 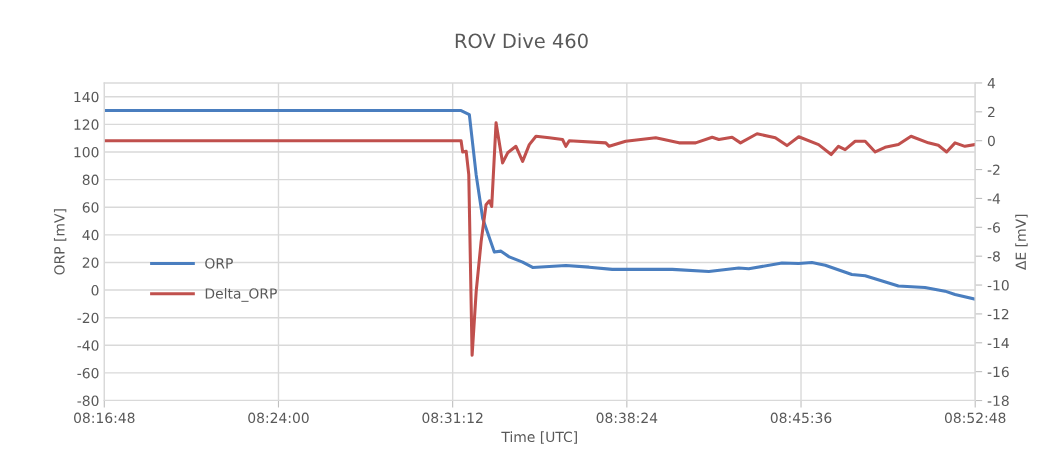 I want to click on legend-label: Delta_ORP, so click(x=241, y=294).